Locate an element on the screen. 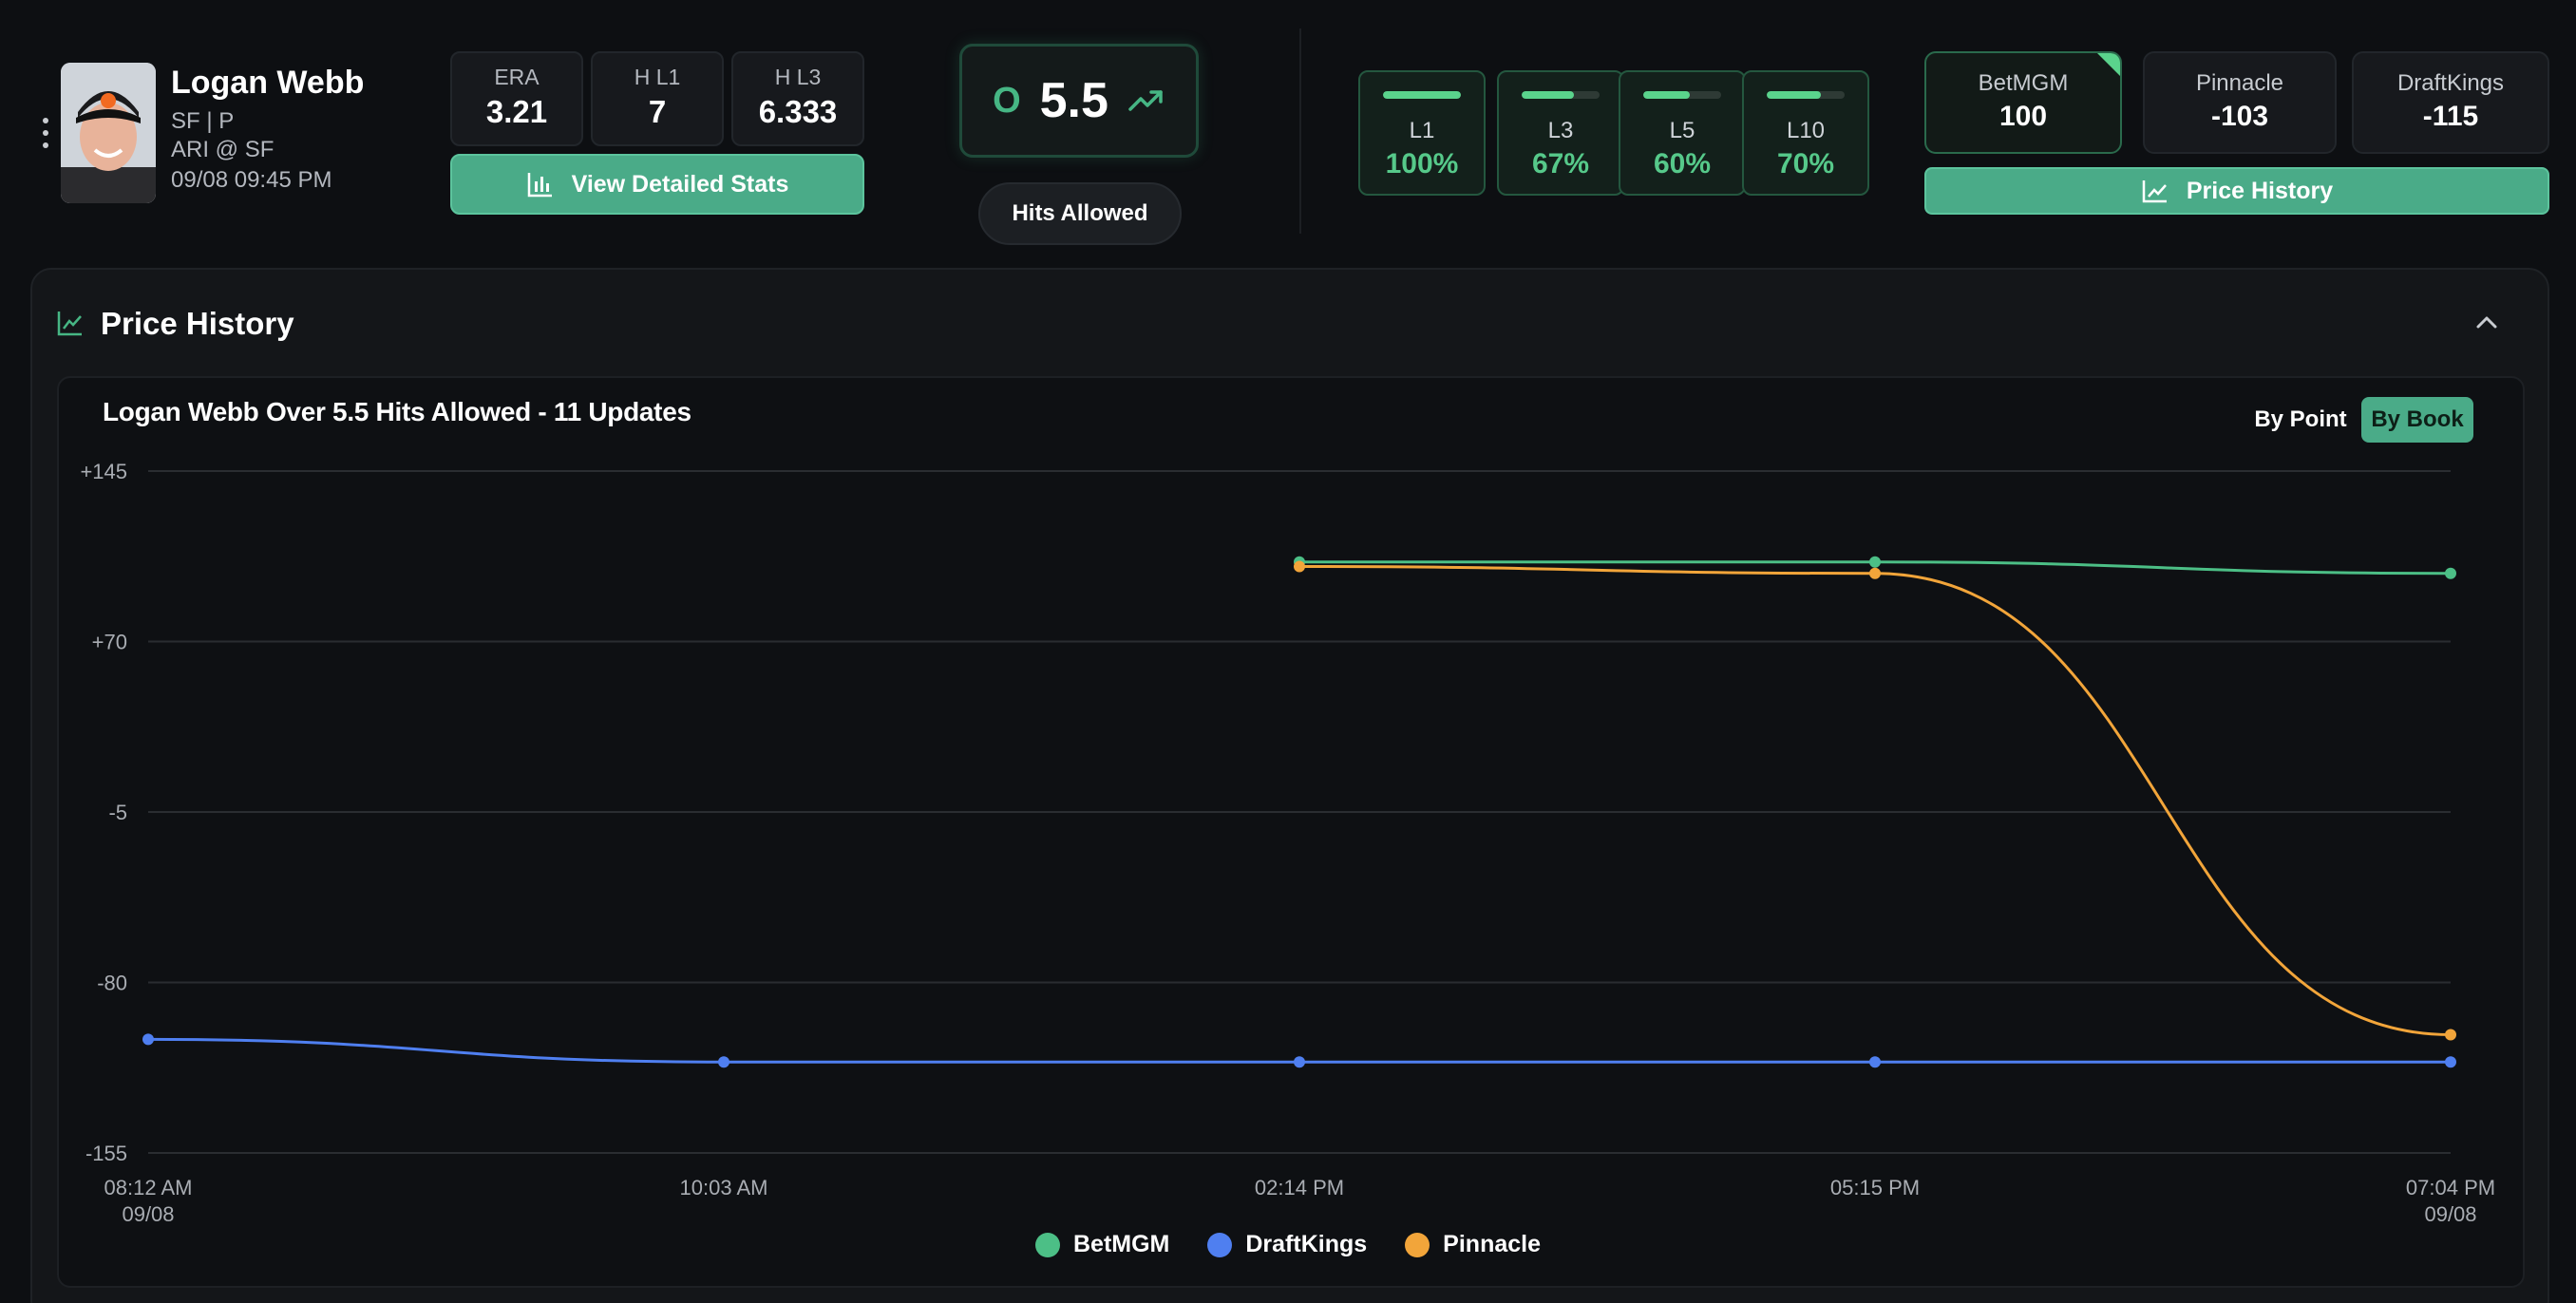 This screenshot has width=2576, height=1303. player-team-position: SF | P is located at coordinates (203, 121).